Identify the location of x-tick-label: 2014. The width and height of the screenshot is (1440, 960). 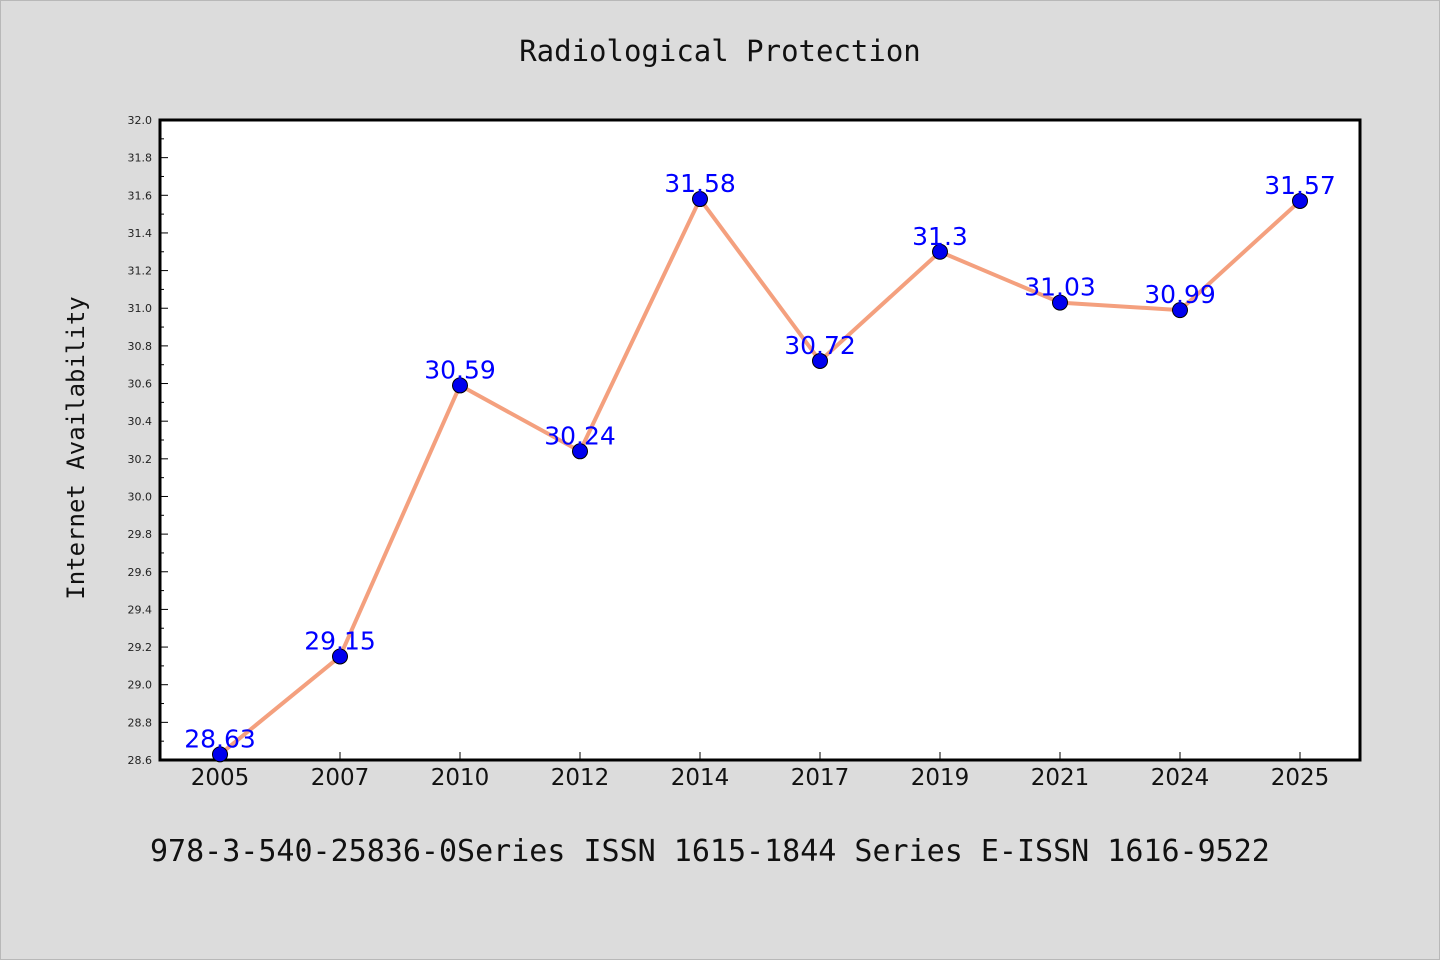
(700, 778).